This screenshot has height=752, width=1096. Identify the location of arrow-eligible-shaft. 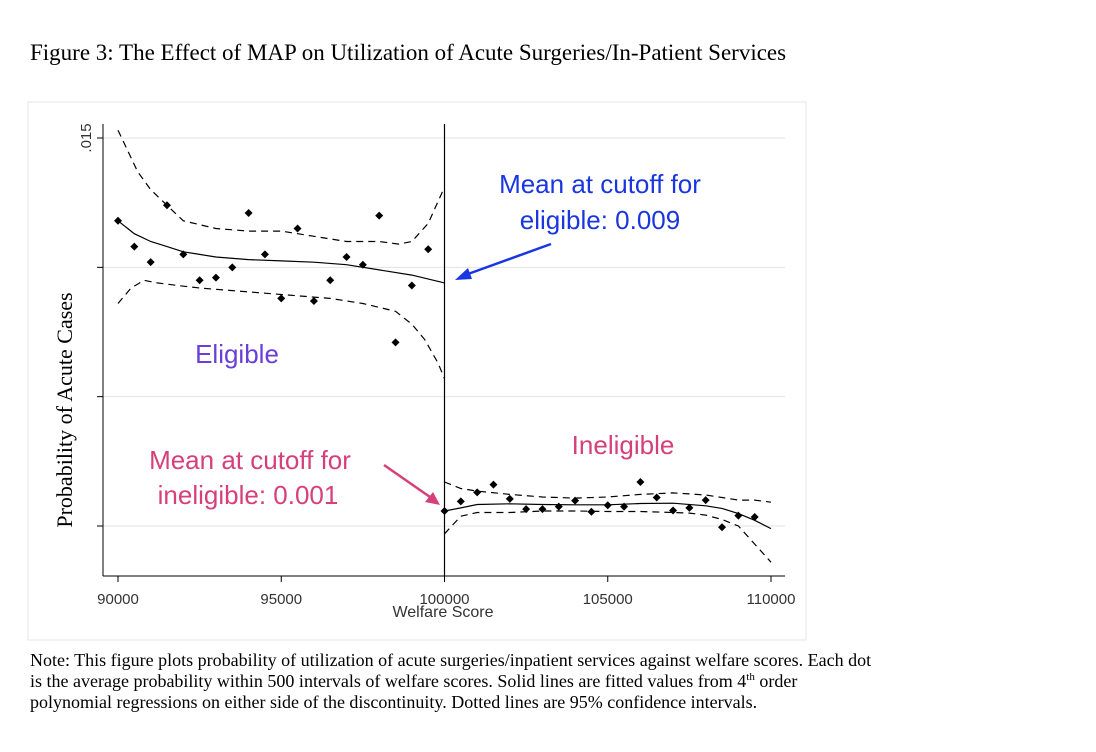
(509, 259).